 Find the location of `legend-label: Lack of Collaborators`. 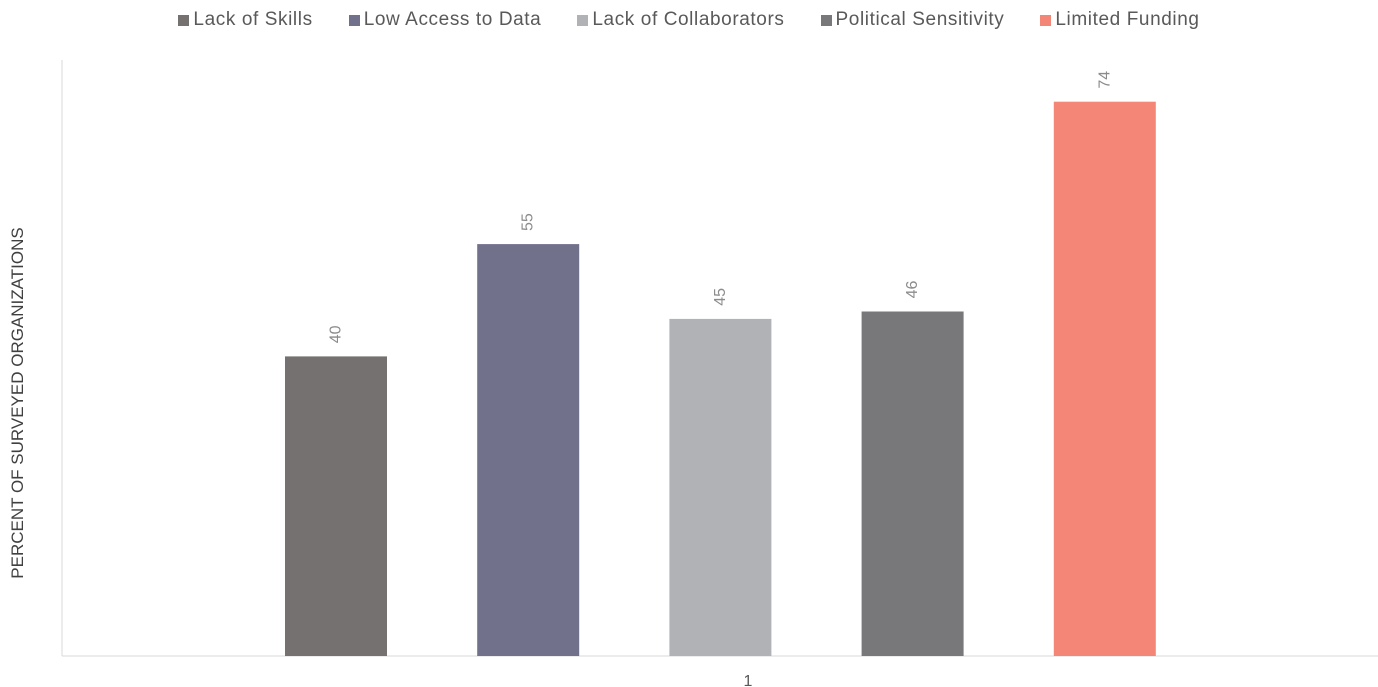

legend-label: Lack of Collaborators is located at coordinates (688, 19).